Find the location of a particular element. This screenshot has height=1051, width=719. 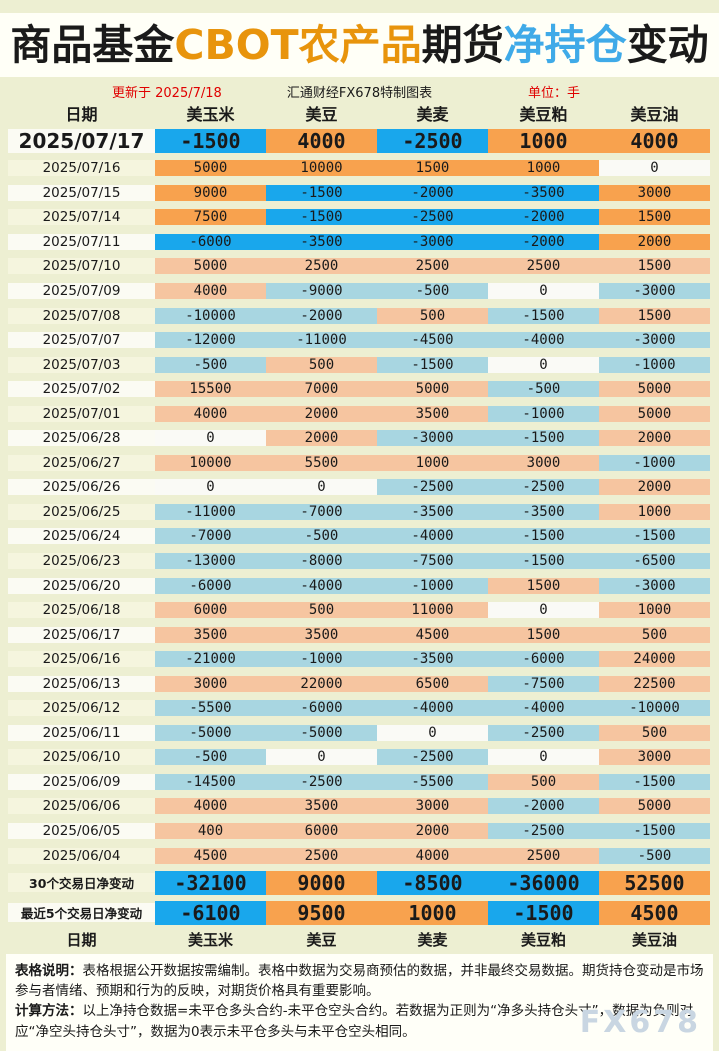

table-row: 2025/07/11 -6000 -3500 -3000 -2000 2000 is located at coordinates (359, 242).